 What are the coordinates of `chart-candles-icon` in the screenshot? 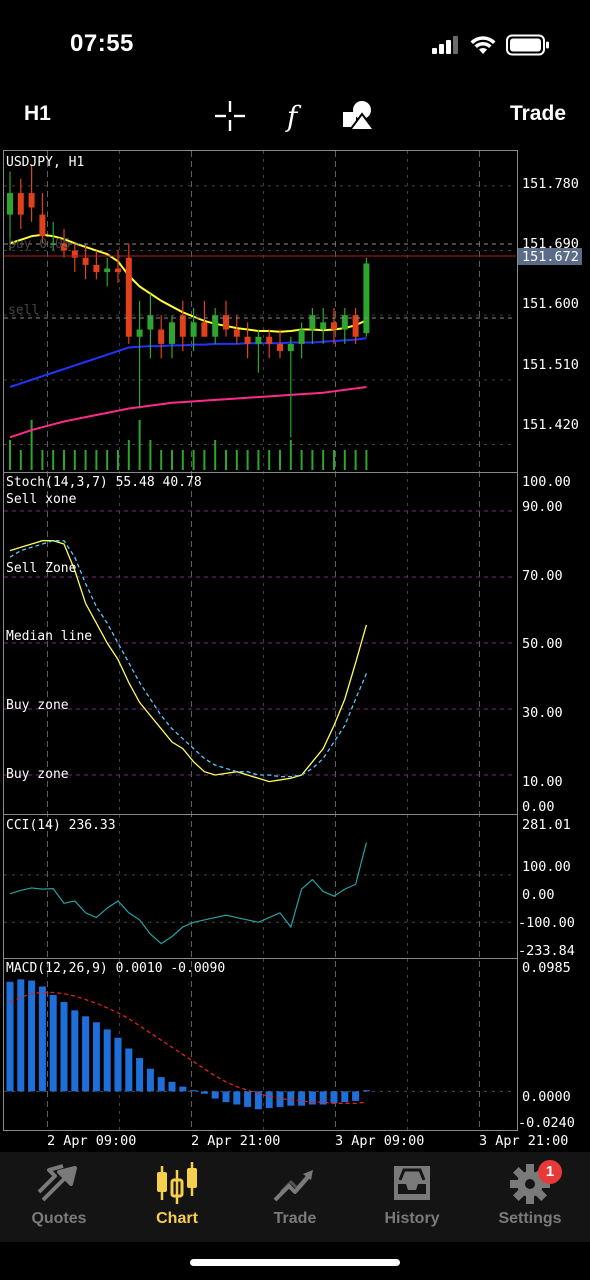 It's located at (177, 1183).